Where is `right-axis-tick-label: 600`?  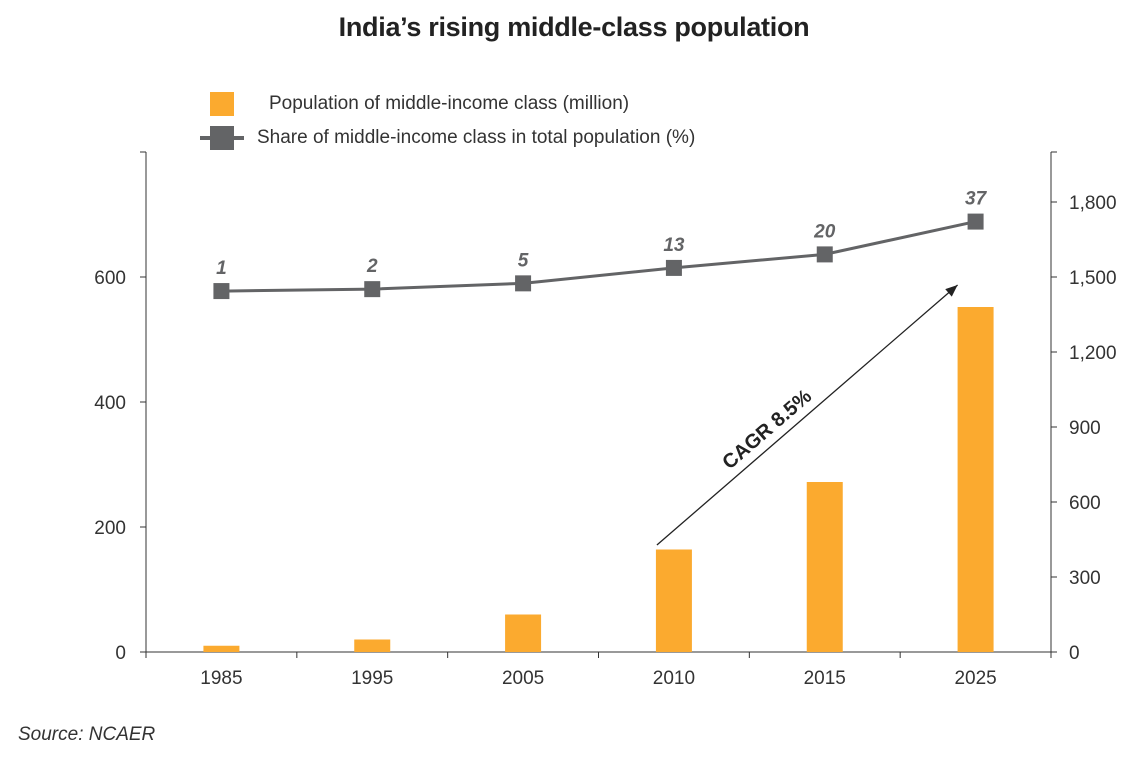
right-axis-tick-label: 600 is located at coordinates (1085, 503).